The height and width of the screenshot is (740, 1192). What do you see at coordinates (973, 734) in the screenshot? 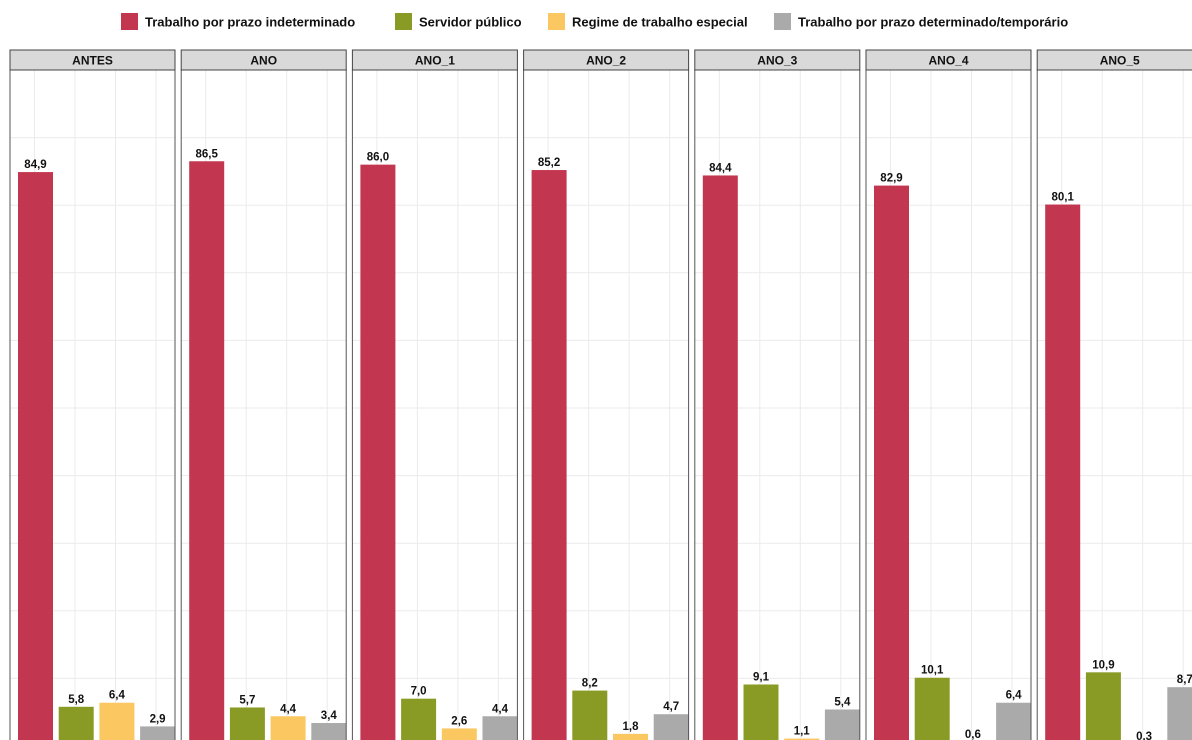
I see `data-label: 0,6` at bounding box center [973, 734].